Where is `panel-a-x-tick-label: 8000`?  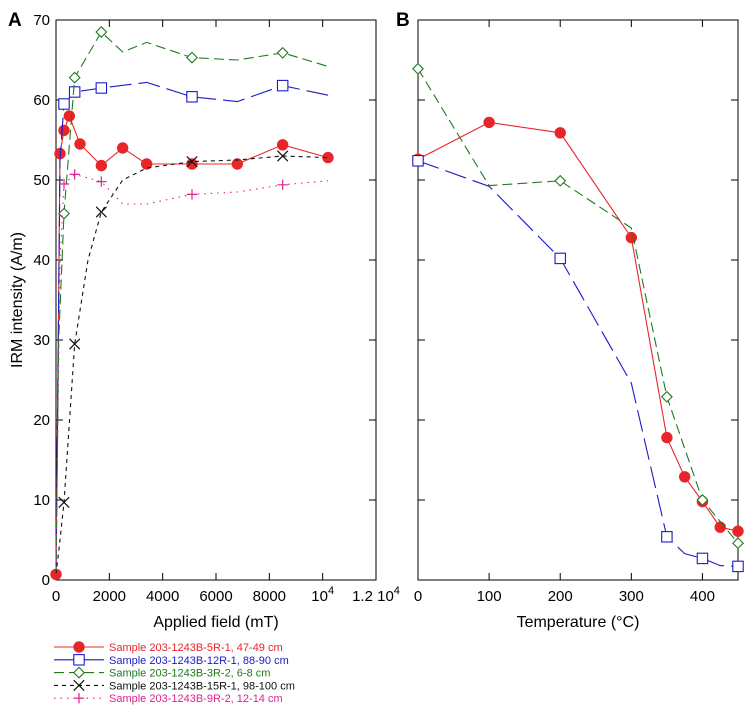 panel-a-x-tick-label: 8000 is located at coordinates (269, 596).